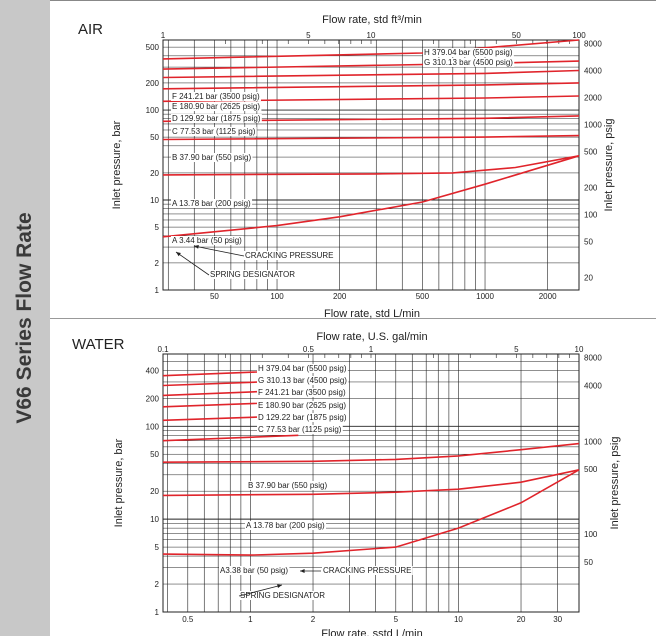 The image size is (656, 636). I want to click on chart1-y-tick-label: 20, so click(154, 491).